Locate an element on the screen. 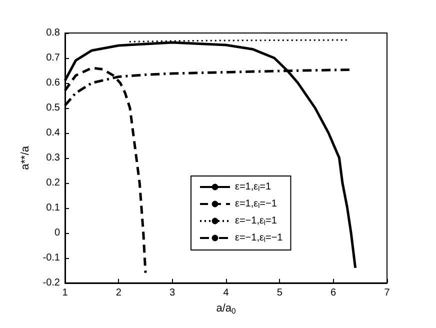 Image resolution: width=436 pixels, height=328 pixels. y-tick-label: -0.1 is located at coordinates (51, 258).